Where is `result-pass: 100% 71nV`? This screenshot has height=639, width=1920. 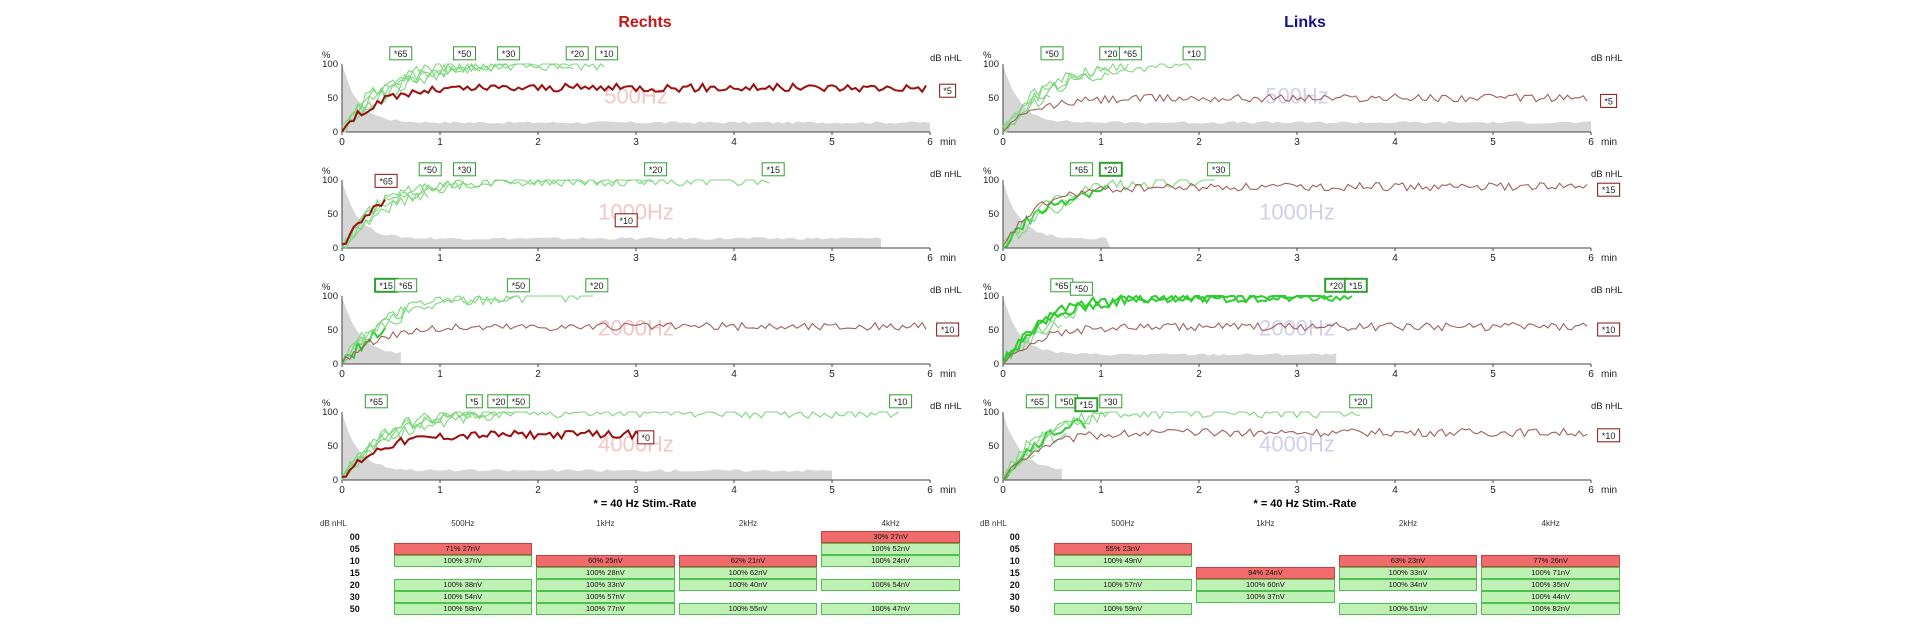
result-pass: 100% 71nV is located at coordinates (1550, 573).